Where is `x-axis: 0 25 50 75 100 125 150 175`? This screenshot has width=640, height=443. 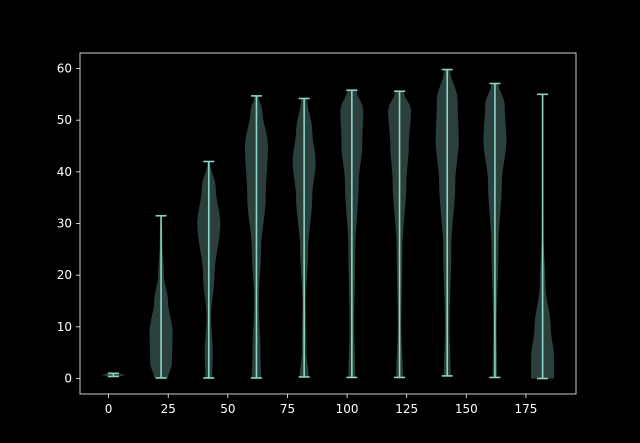
x-axis: 0 25 50 75 100 125 150 175 is located at coordinates (321, 405).